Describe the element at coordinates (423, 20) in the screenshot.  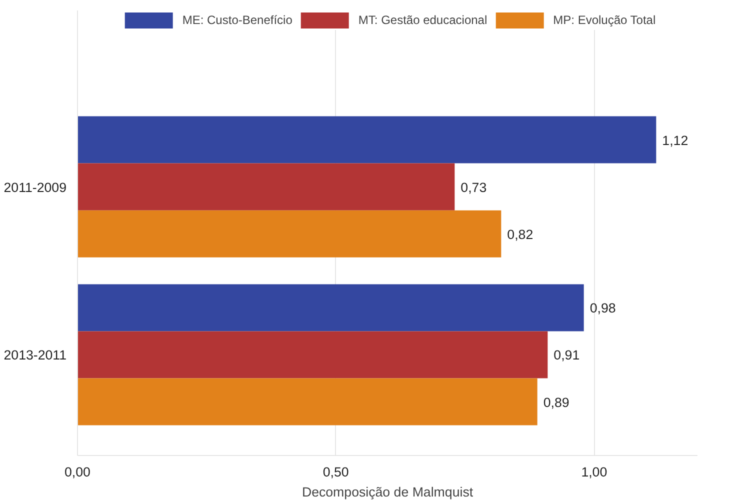
I see `legend-label: MT: Gestão educacional` at that location.